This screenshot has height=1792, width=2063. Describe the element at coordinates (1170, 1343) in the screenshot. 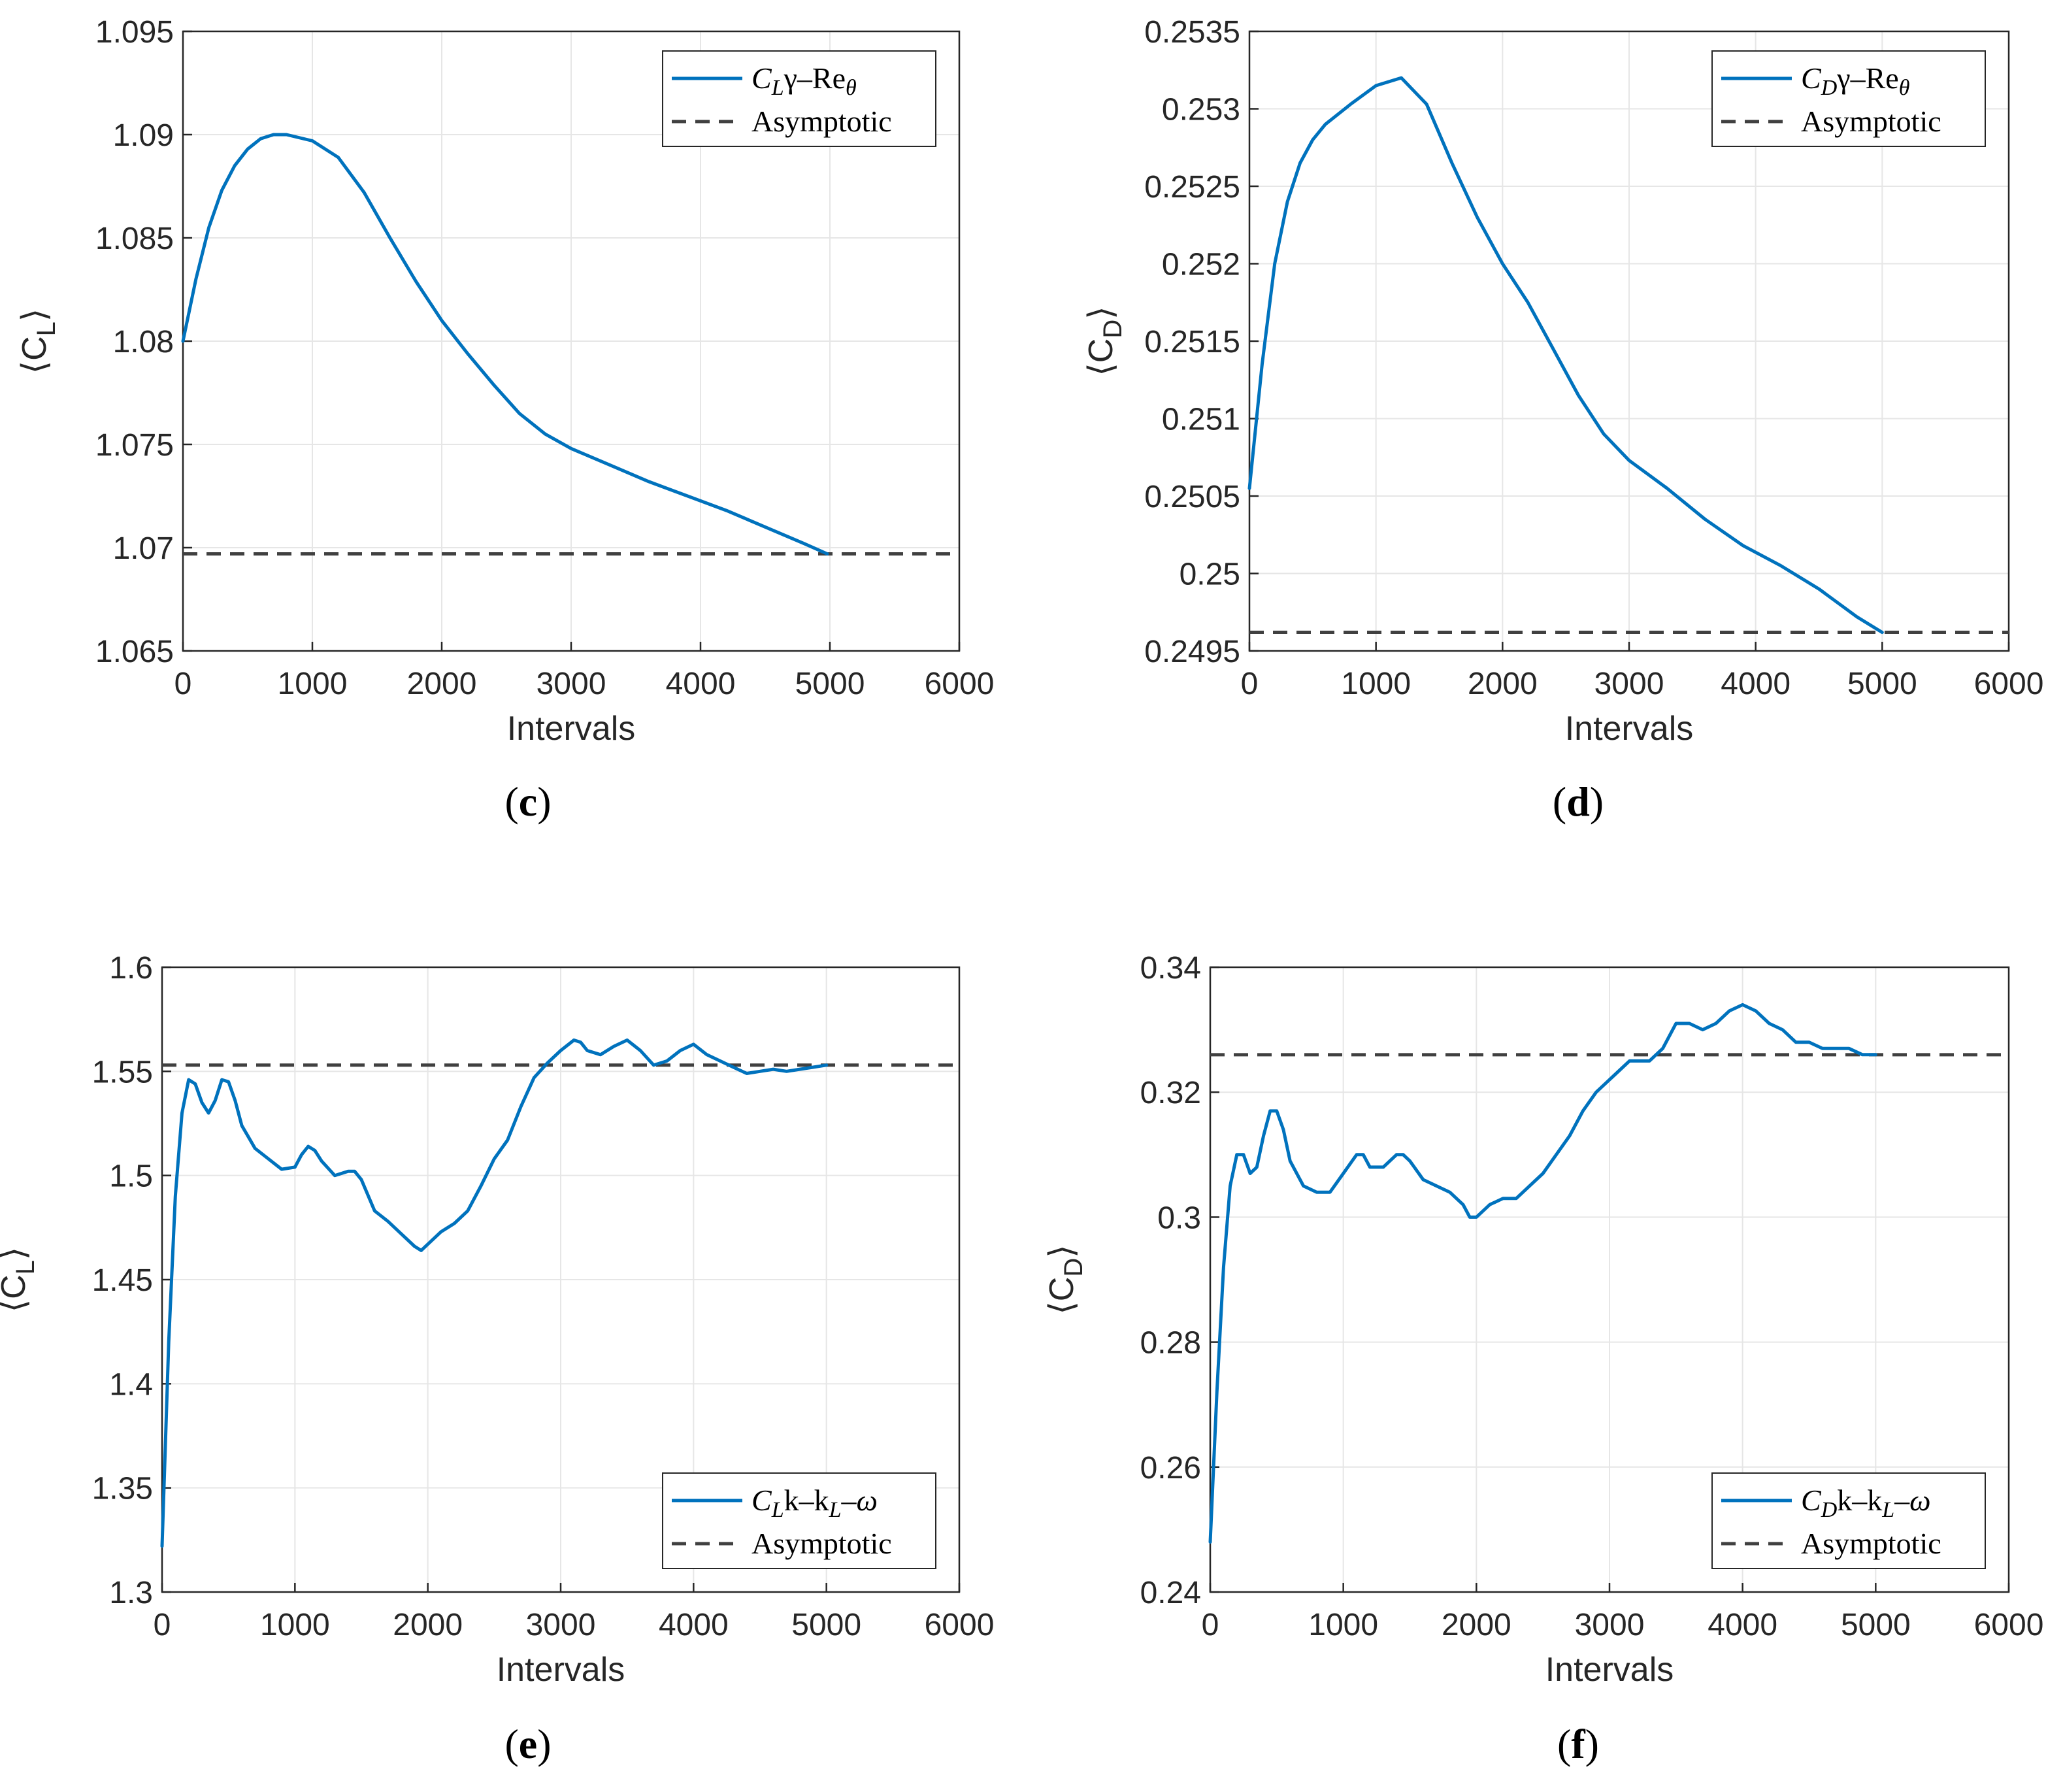

I see `y-tick-label: 0.28` at that location.